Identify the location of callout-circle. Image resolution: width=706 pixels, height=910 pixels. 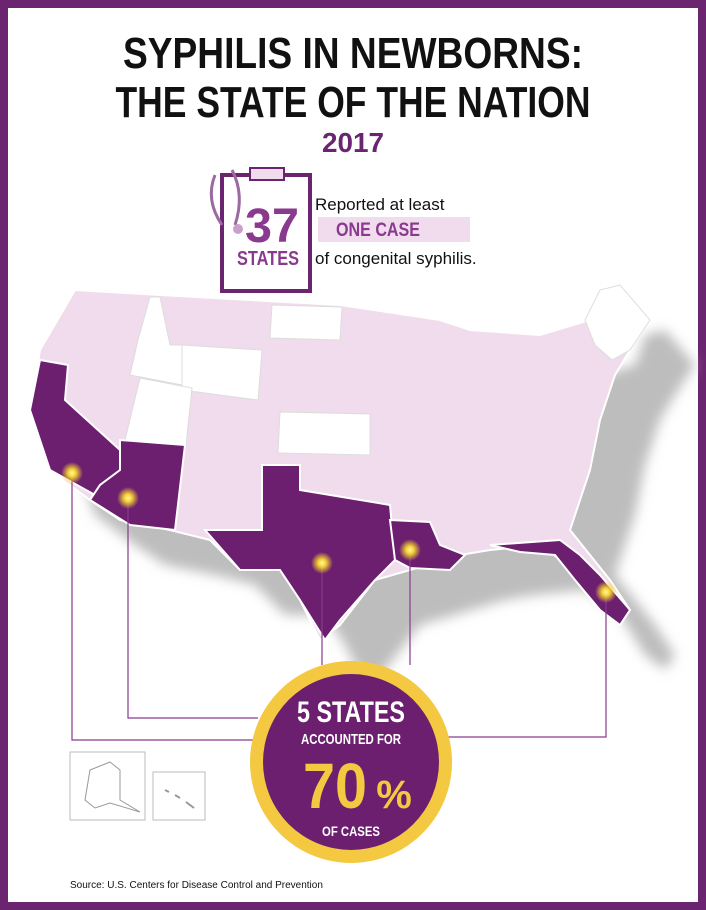
(351, 762).